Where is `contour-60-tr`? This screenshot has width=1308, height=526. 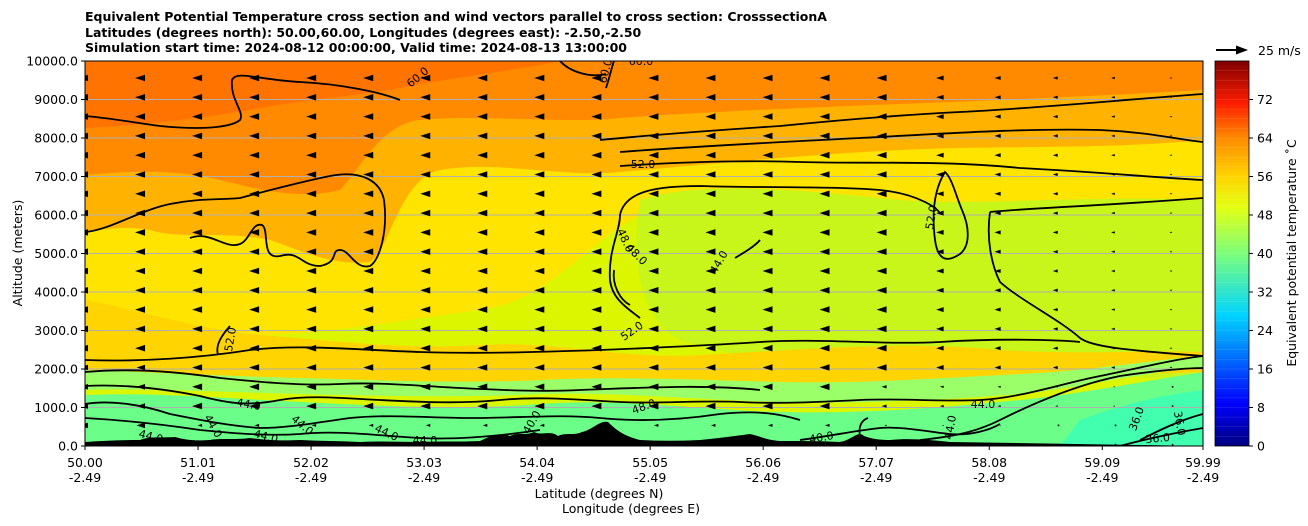 contour-60-tr is located at coordinates (583, 69).